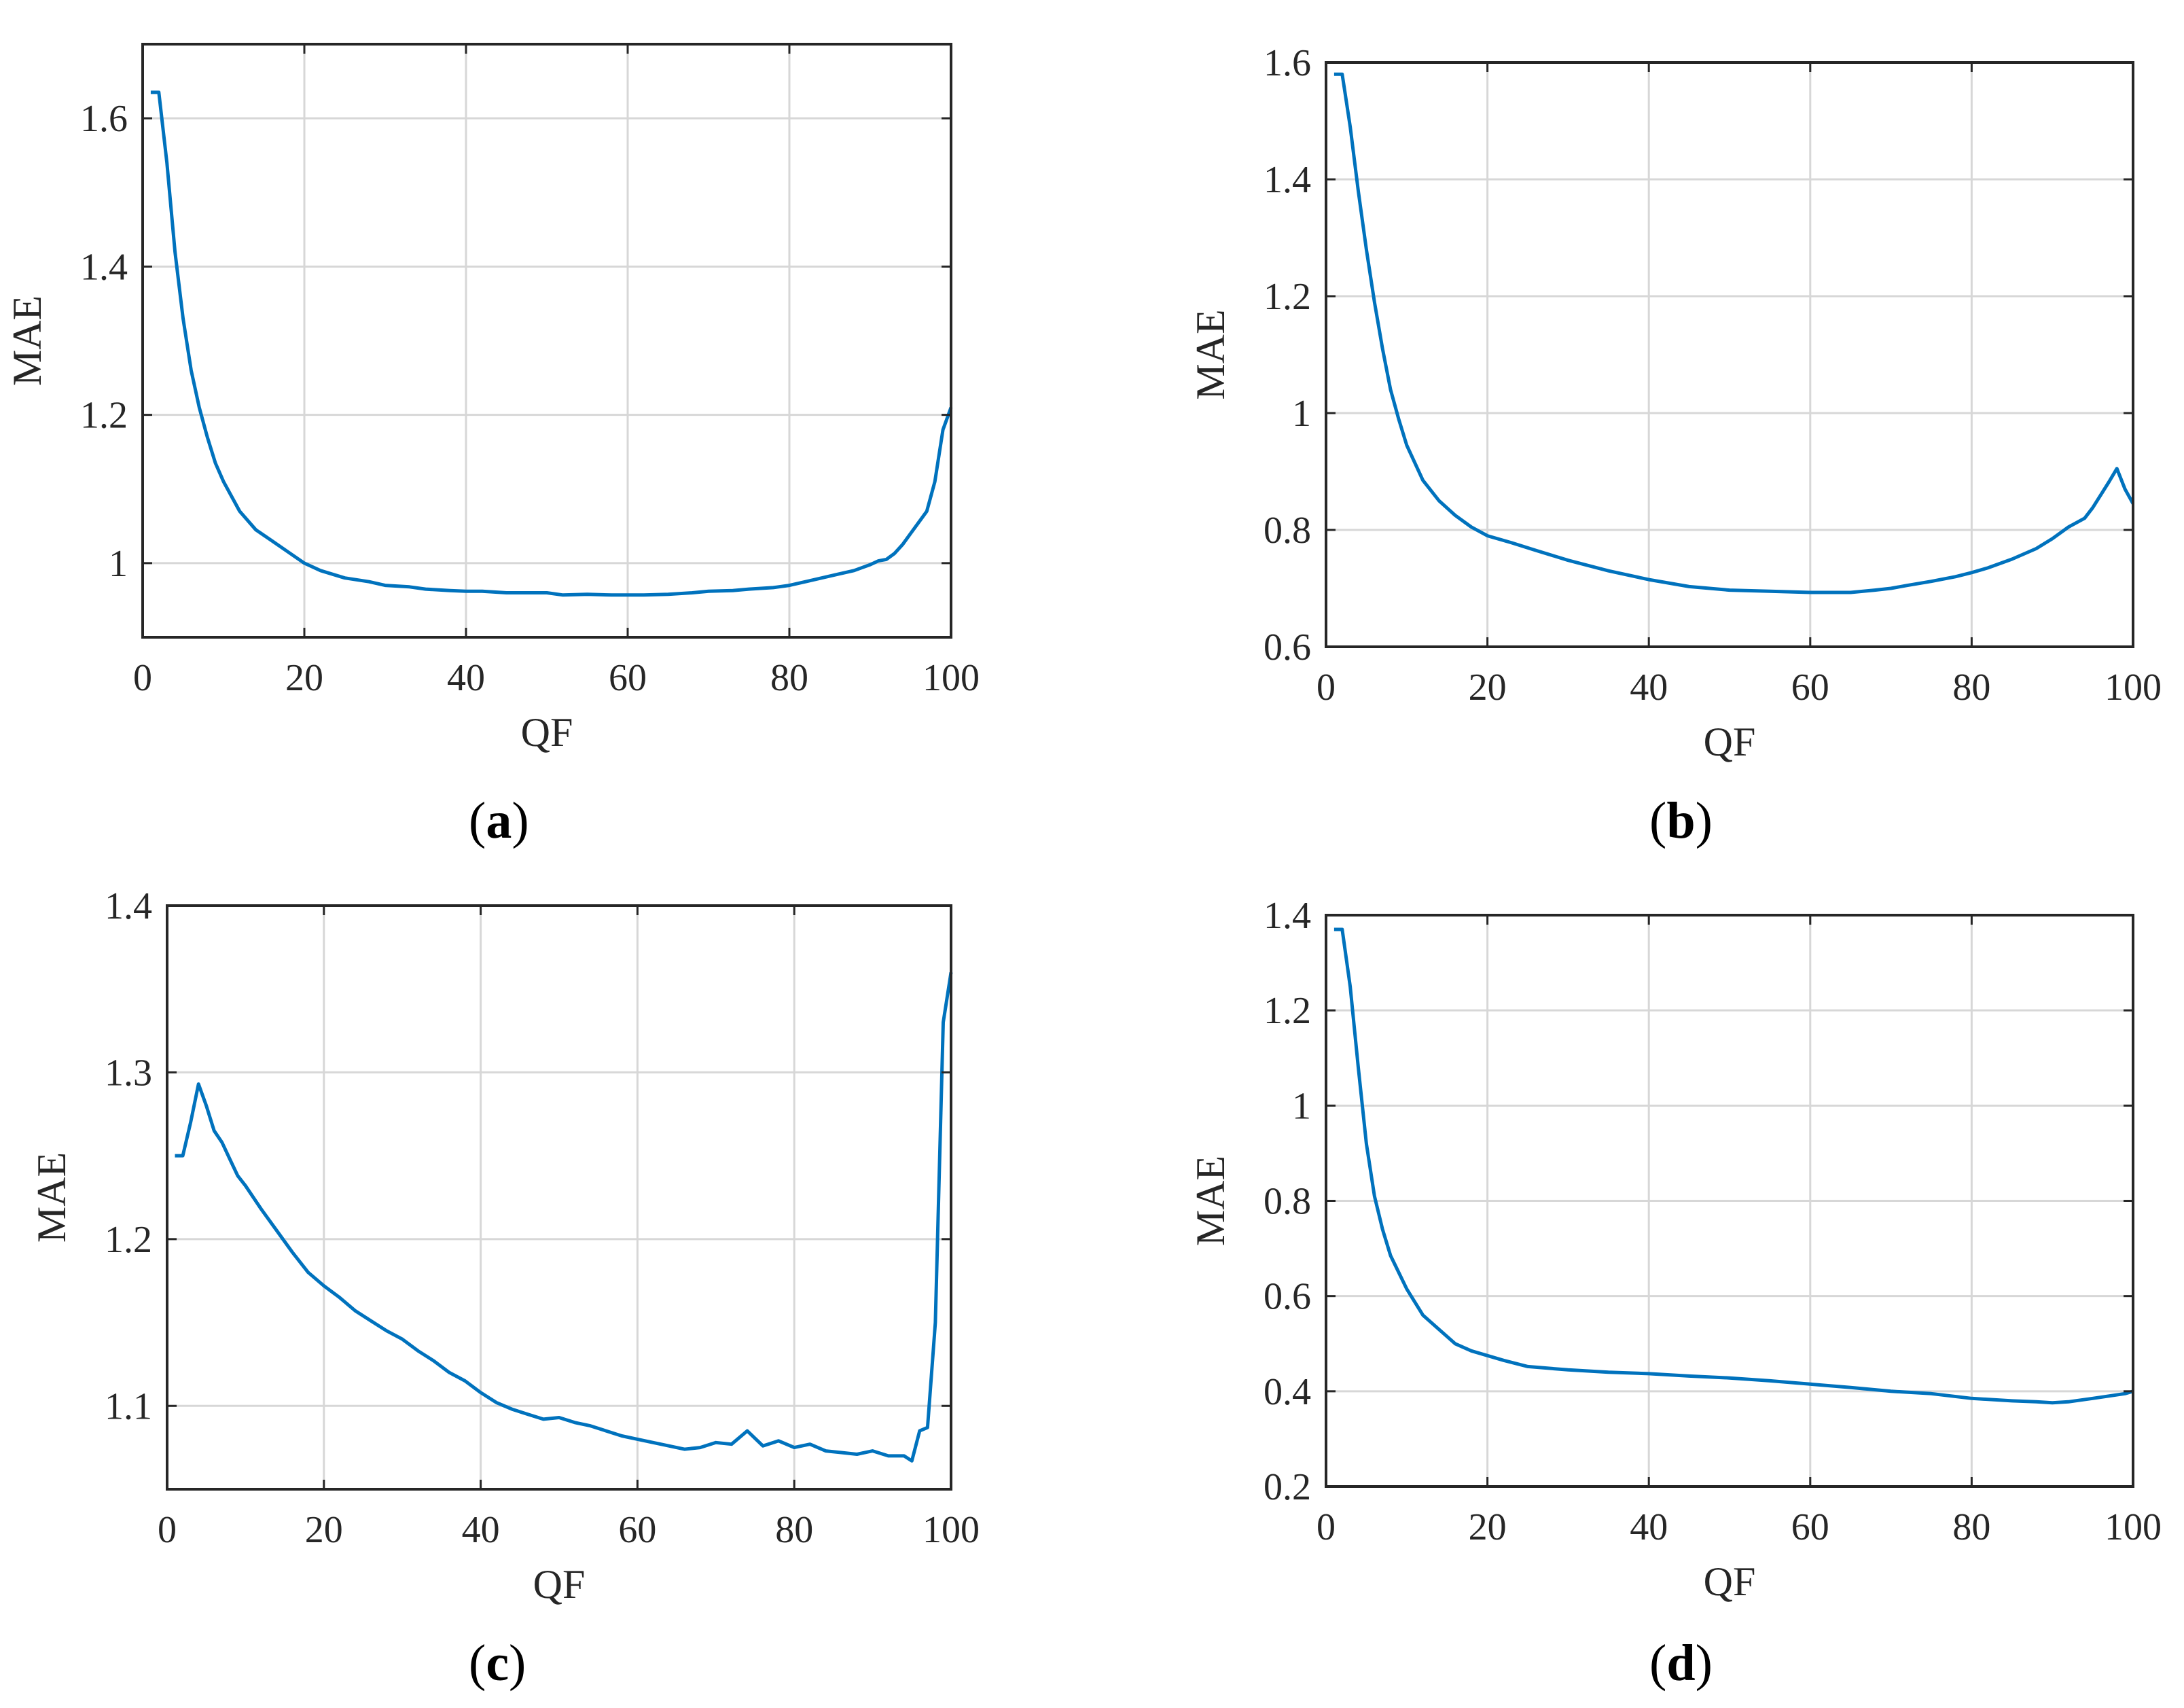 The height and width of the screenshot is (1708, 2184). Describe the element at coordinates (499, 820) in the screenshot. I see `caption-a: (a)` at that location.